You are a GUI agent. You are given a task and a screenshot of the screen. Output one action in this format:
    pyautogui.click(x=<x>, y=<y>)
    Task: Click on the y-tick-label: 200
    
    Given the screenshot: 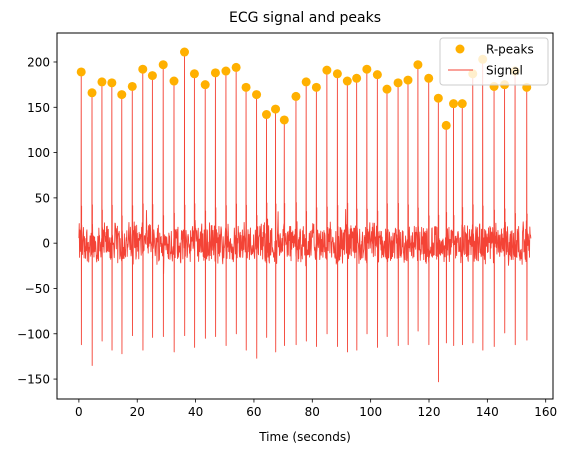 What is the action you would take?
    pyautogui.click(x=38, y=62)
    